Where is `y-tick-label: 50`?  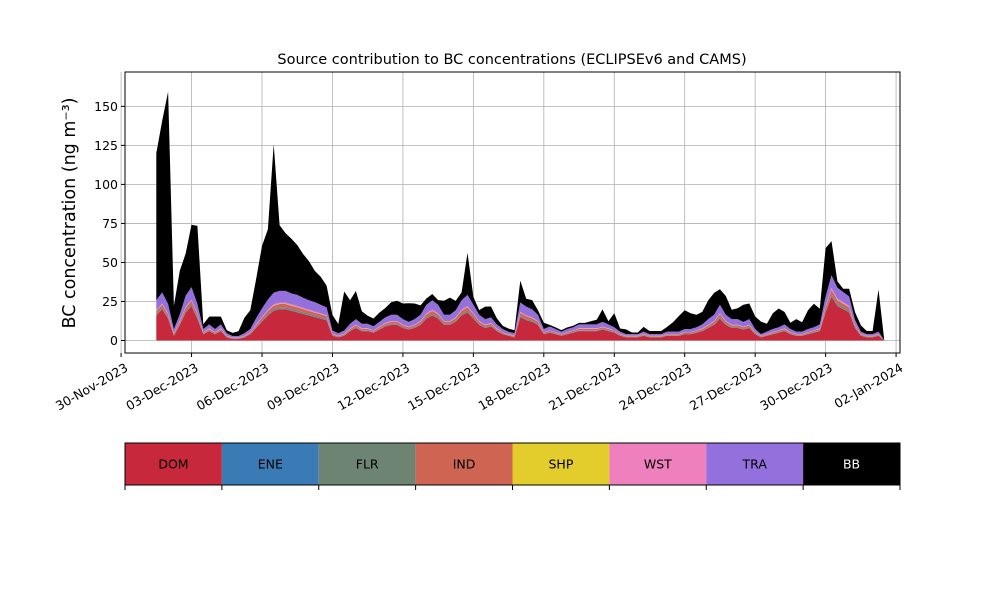 y-tick-label: 50 is located at coordinates (110, 262).